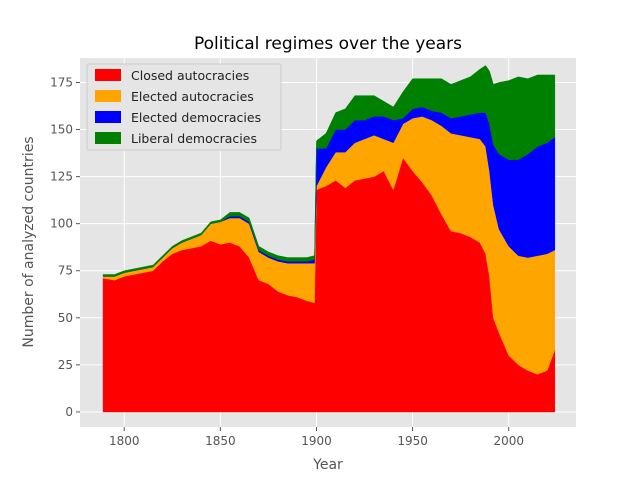 This screenshot has height=480, width=640. What do you see at coordinates (316, 441) in the screenshot?
I see `x-tick-label-2: 1900` at bounding box center [316, 441].